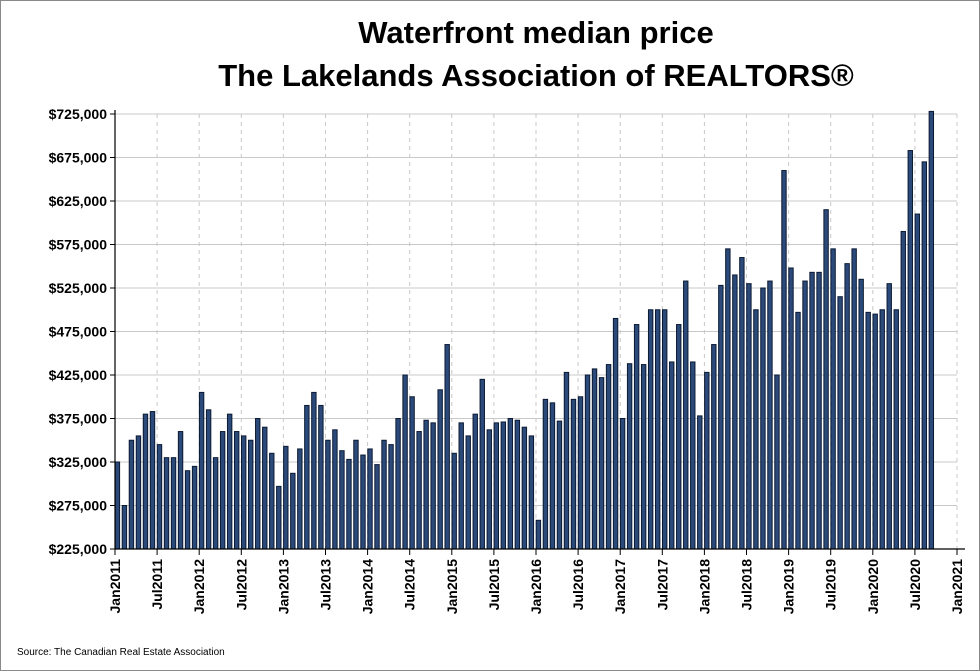  I want to click on y-tick-label: $675,000, so click(78, 158).